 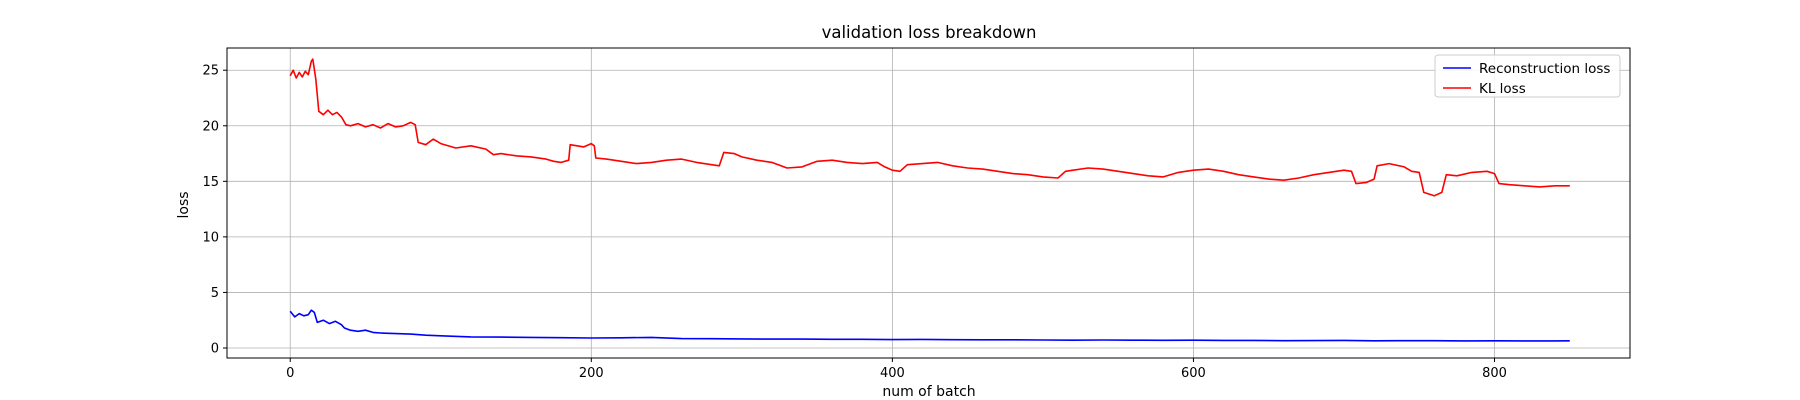 What do you see at coordinates (1193, 373) in the screenshot?
I see `x-tick-label: 600` at bounding box center [1193, 373].